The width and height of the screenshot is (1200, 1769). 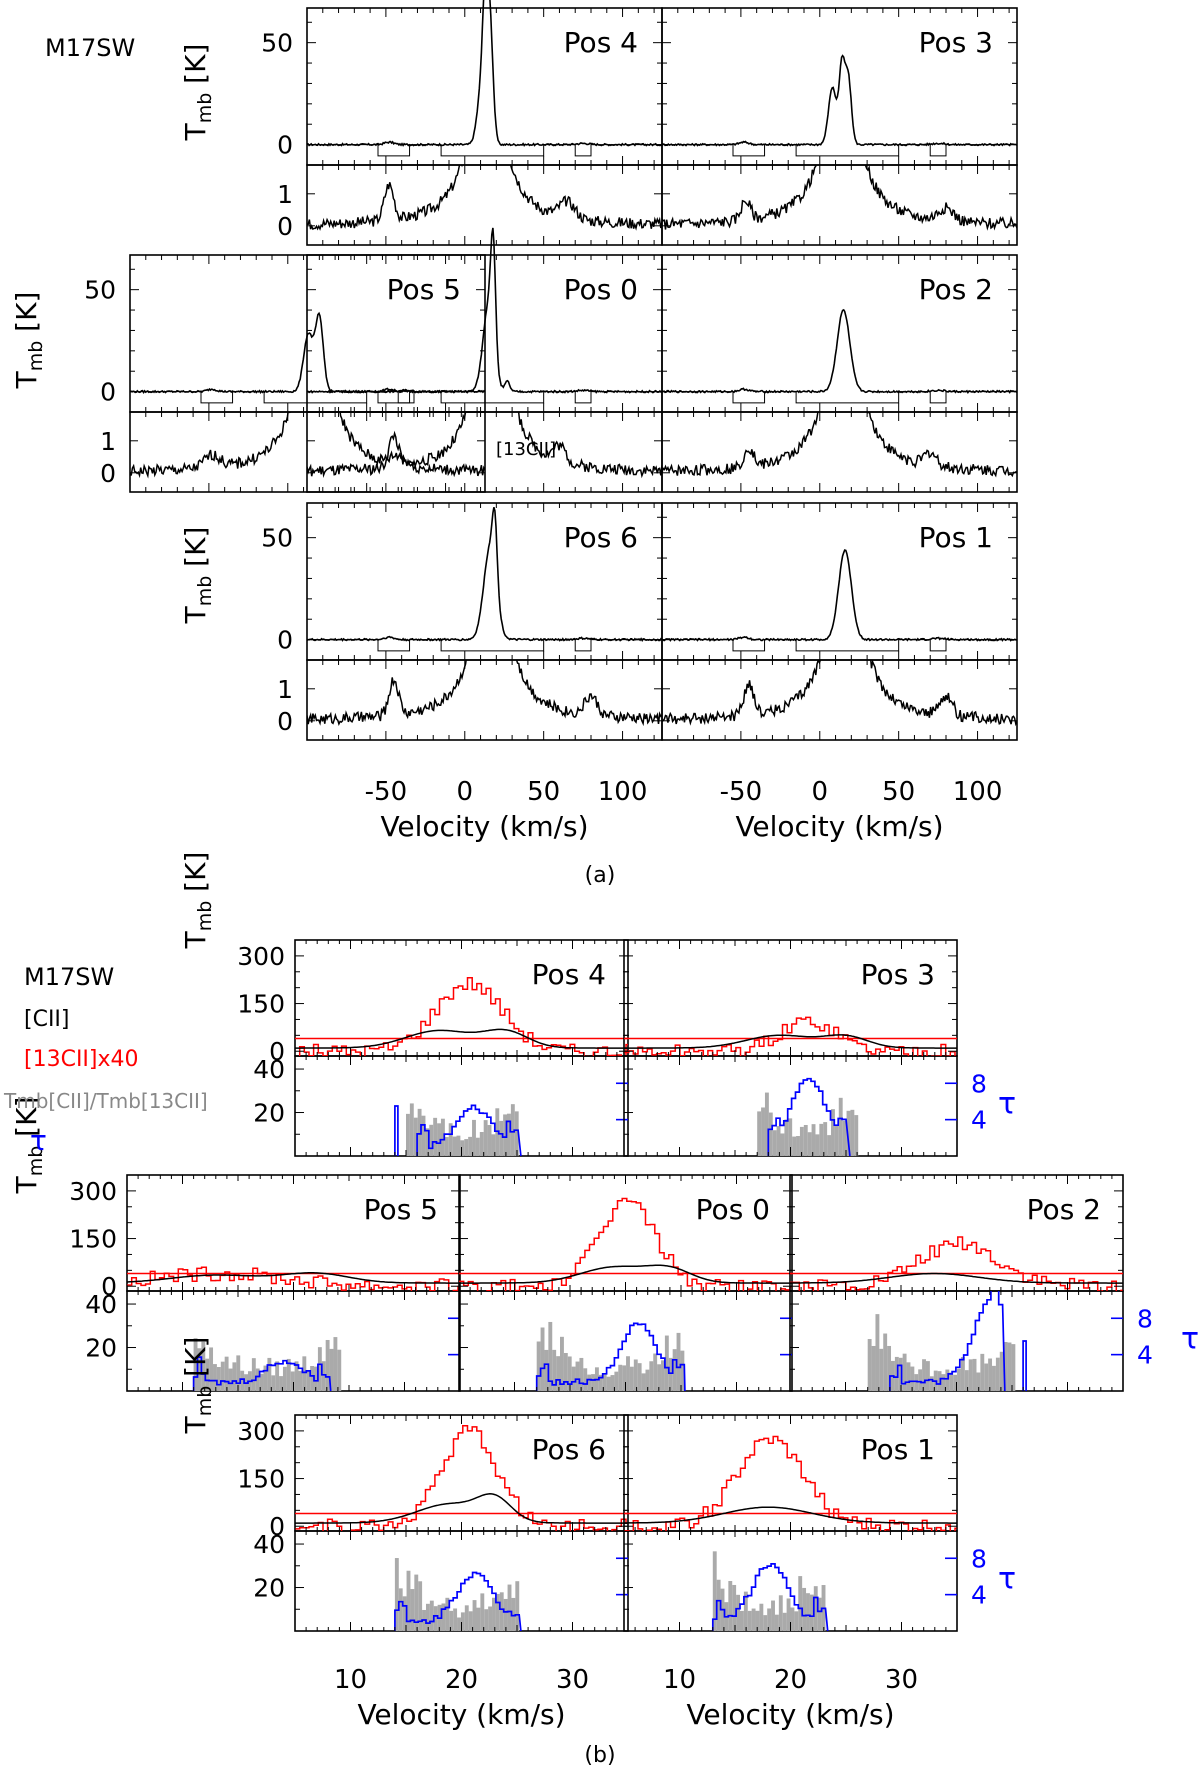 What do you see at coordinates (461, 1680) in the screenshot?
I see `x-tick-label: 20` at bounding box center [461, 1680].